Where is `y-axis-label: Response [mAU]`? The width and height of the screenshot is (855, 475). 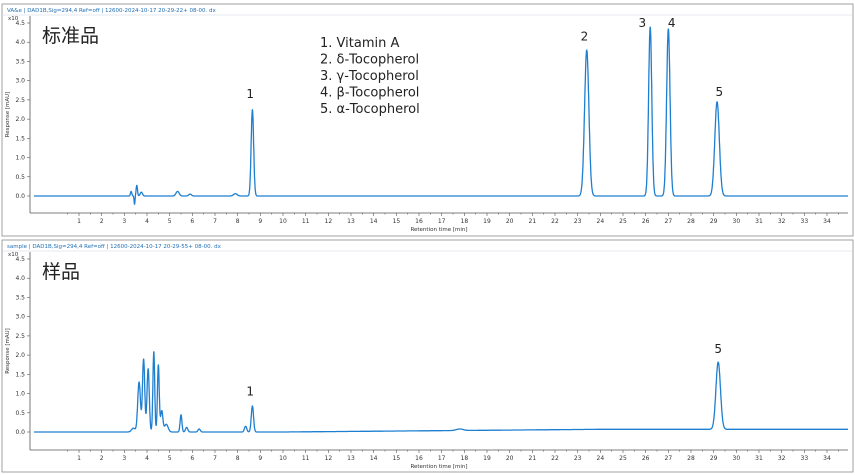 y-axis-label: Response [mAU] is located at coordinates (8, 351).